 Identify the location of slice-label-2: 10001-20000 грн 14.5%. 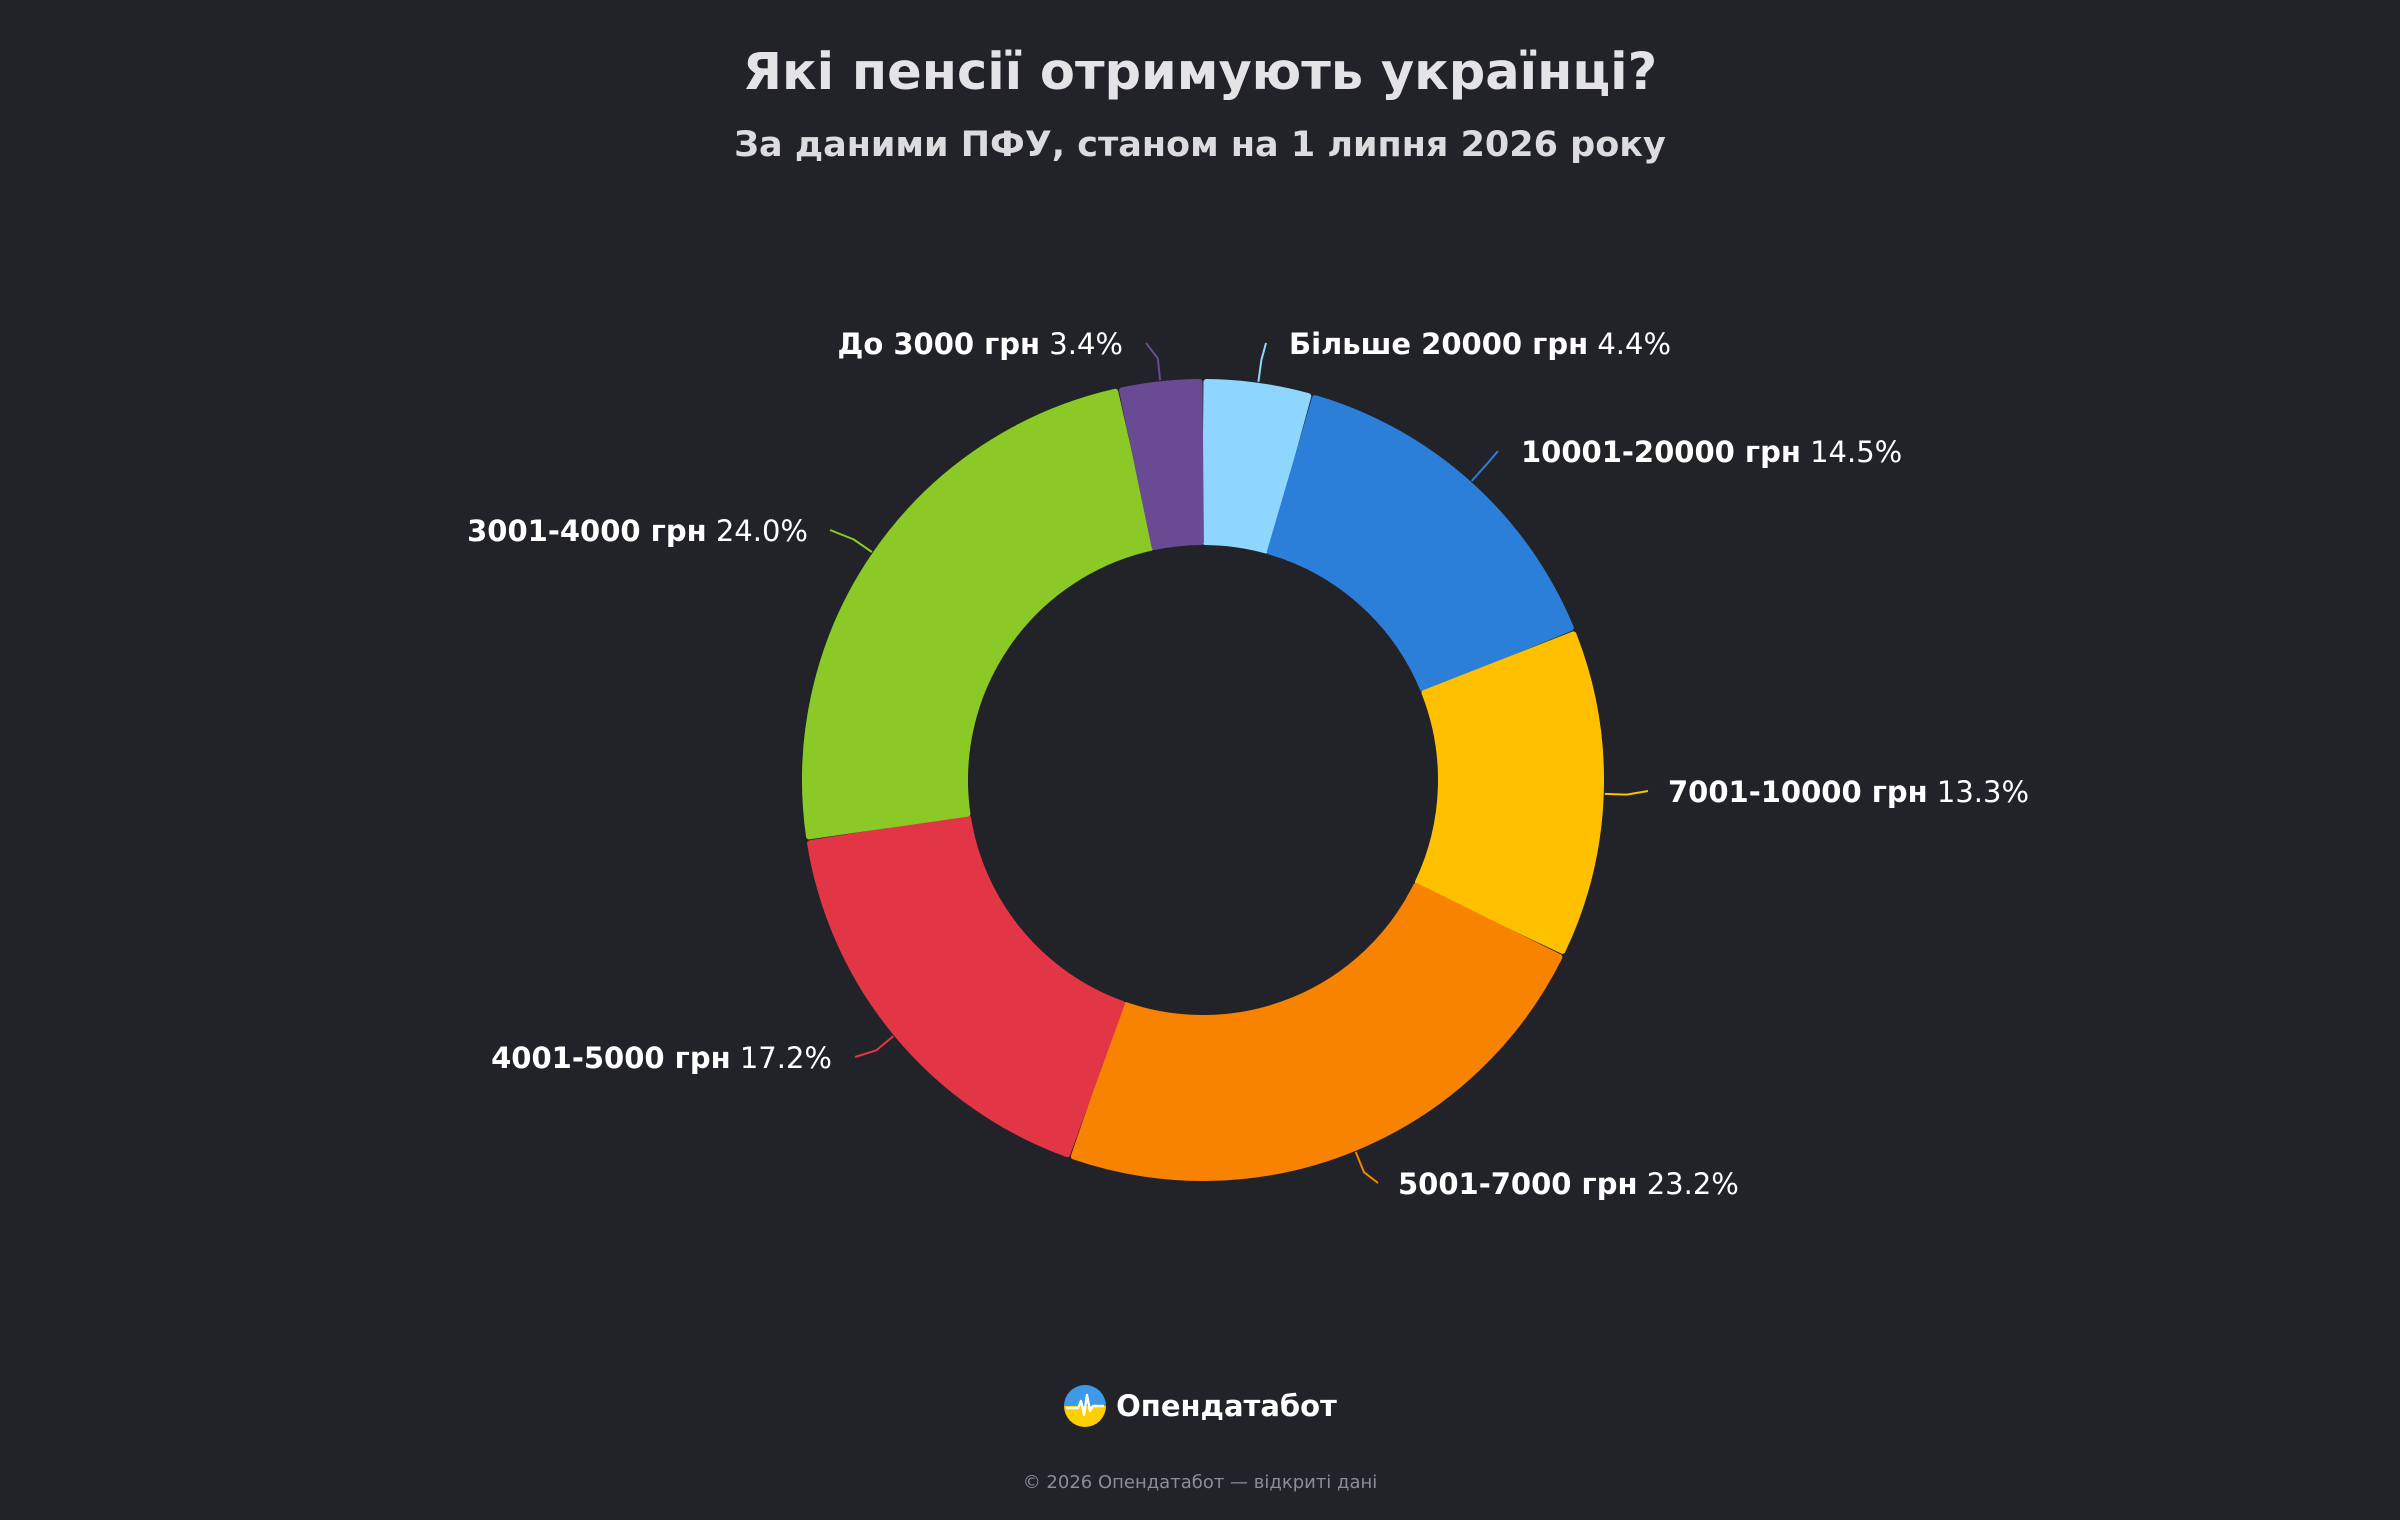
(1711, 452).